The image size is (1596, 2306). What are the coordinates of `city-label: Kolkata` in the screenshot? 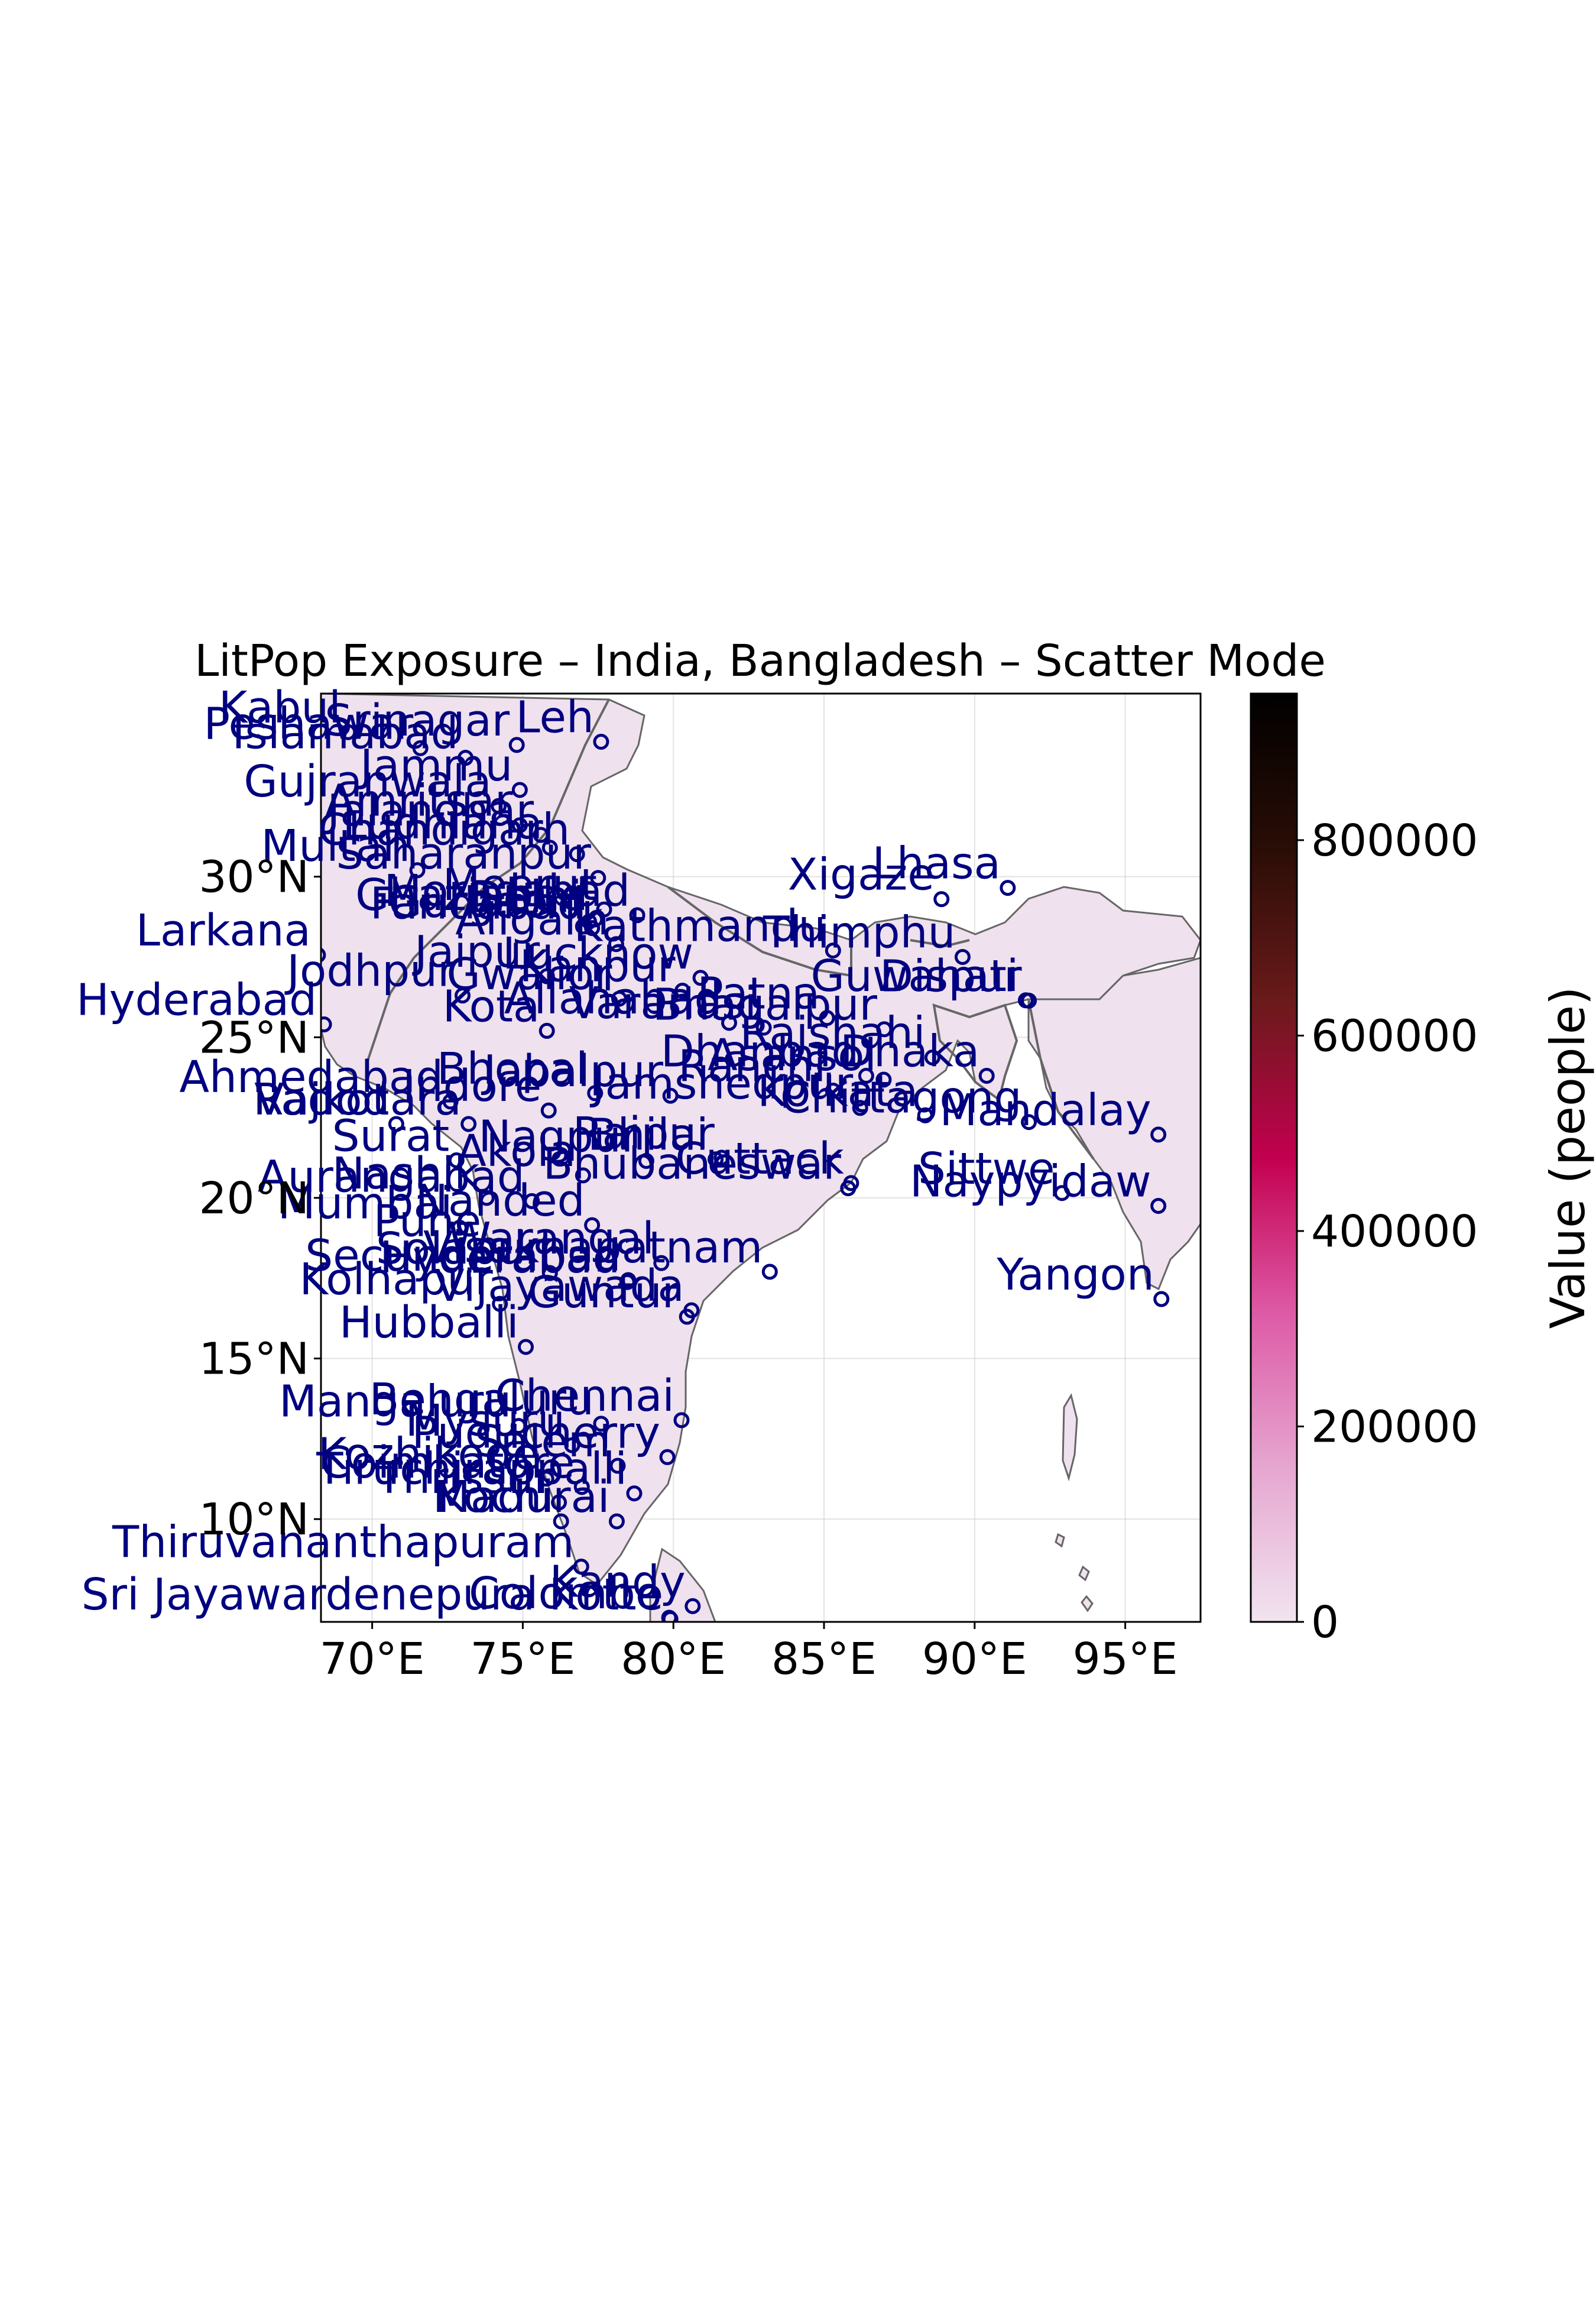 It's located at (838, 1090).